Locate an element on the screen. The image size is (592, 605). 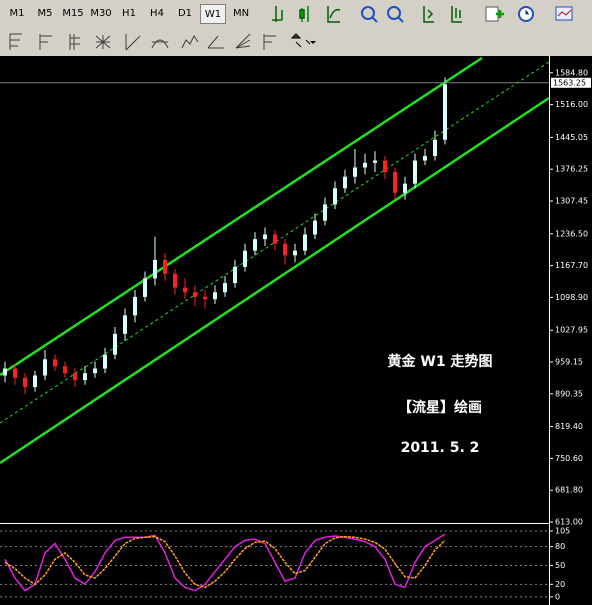
current-price-box is located at coordinates (571, 82).